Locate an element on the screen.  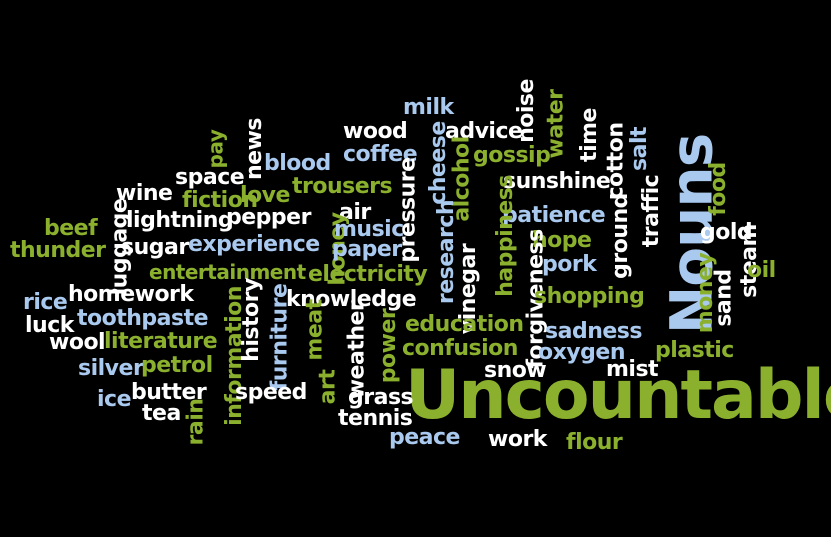
word-knowledge: knowledge is located at coordinates (351, 299).